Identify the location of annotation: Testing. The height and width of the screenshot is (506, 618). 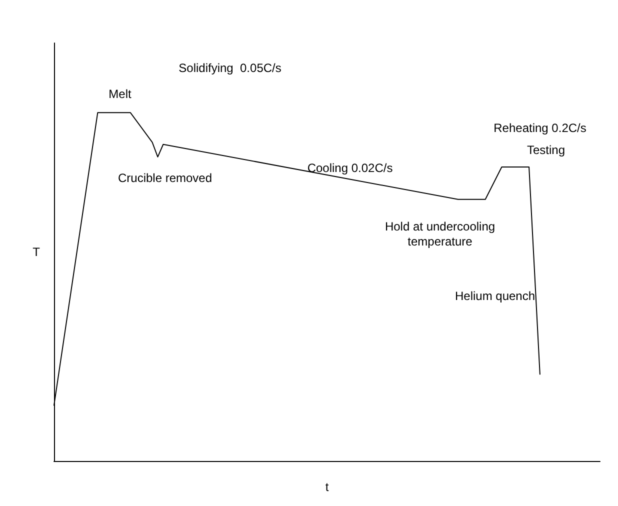
(546, 150).